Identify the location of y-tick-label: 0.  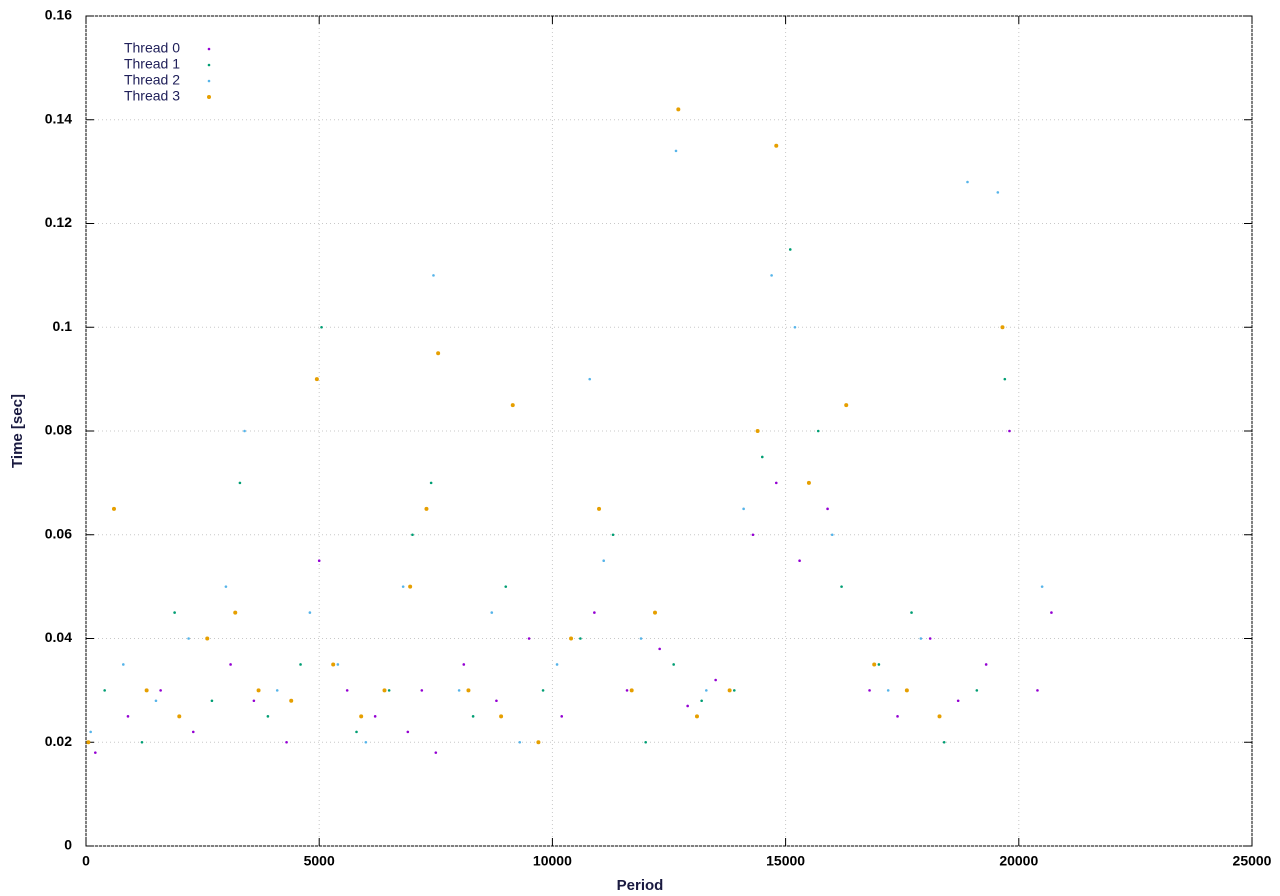
(68, 845).